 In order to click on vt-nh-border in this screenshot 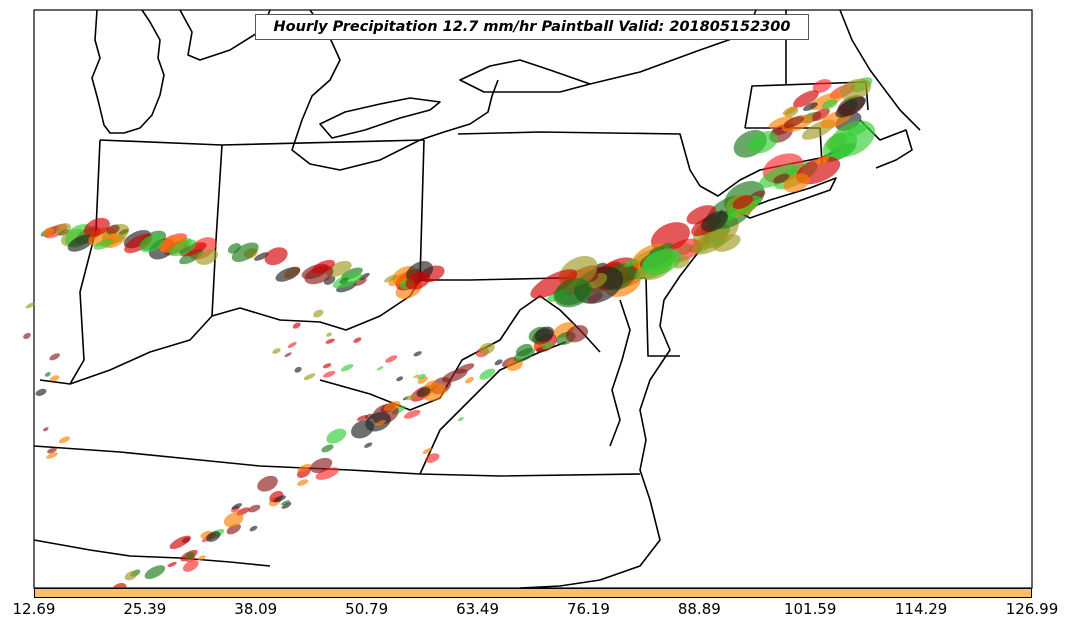, I will do `click(806, 105)`.